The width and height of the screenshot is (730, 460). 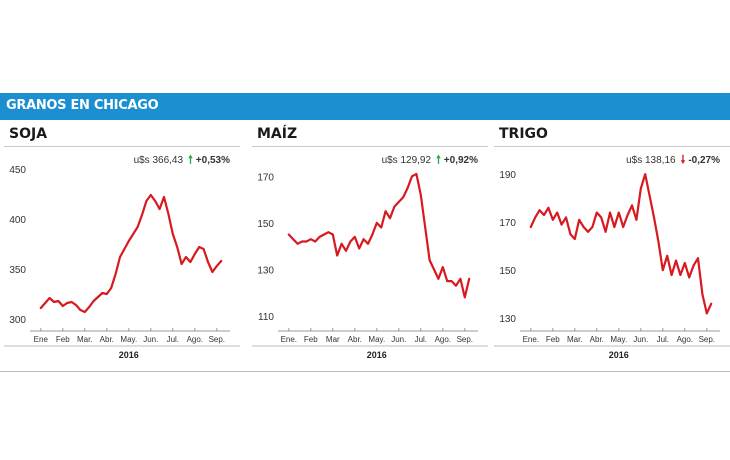 I want to click on x-tick-label: Mar., so click(x=85, y=339).